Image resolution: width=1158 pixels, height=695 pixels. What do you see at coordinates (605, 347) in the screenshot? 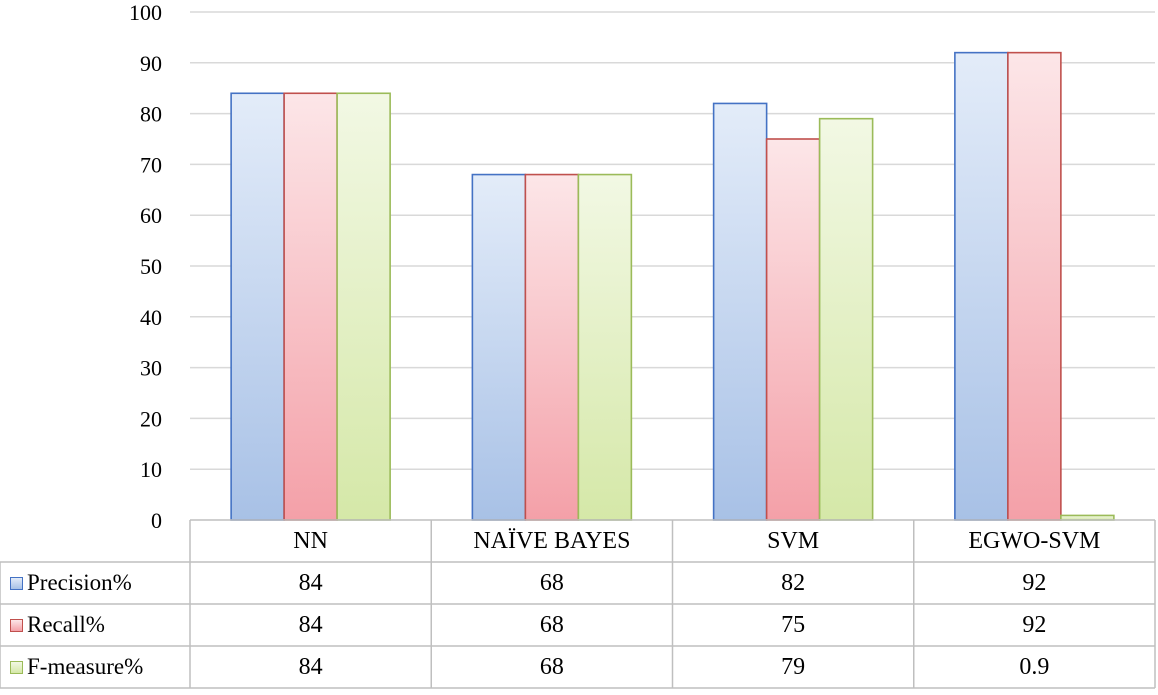
I see `bar-na-ve-bayes-f-measure-` at bounding box center [605, 347].